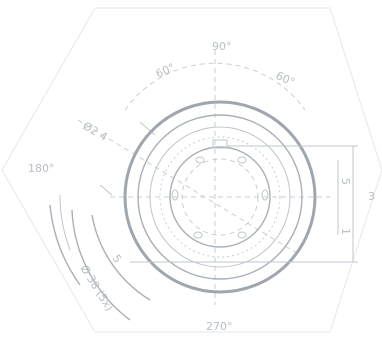  I want to click on left-outer-arc, so click(65, 245).